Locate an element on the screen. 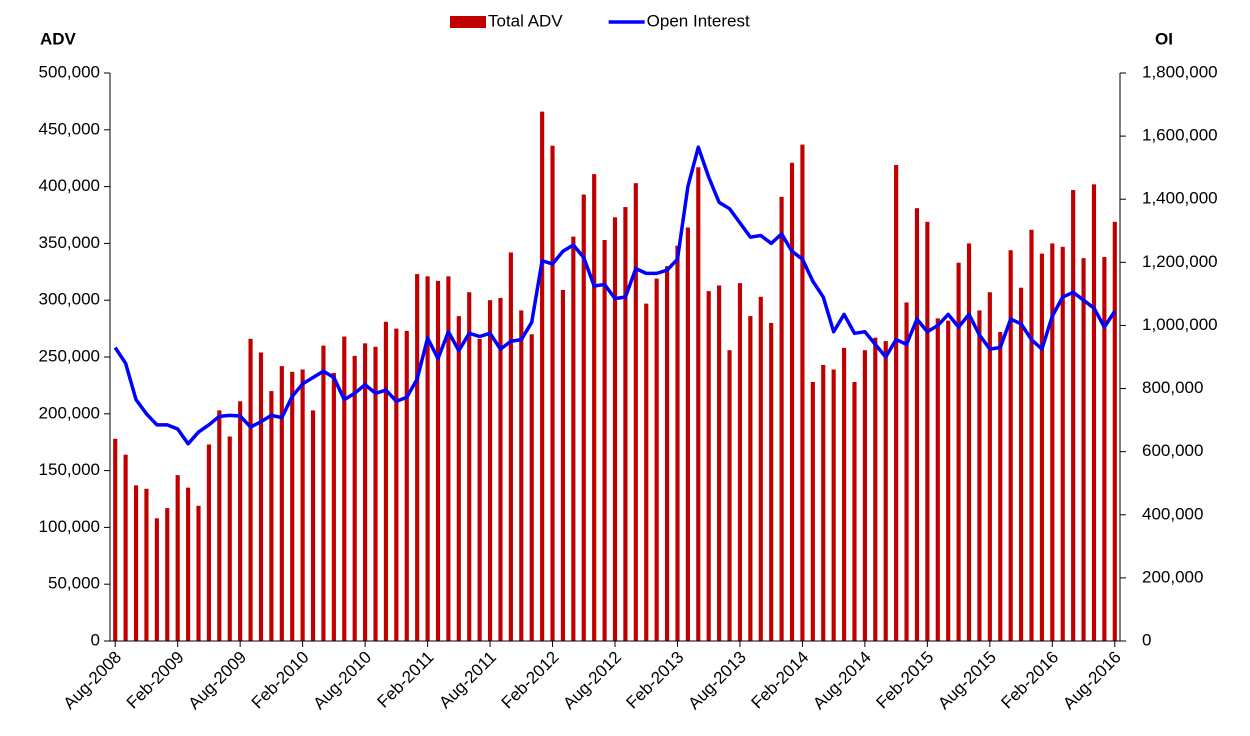  x-tick-label: Aug-2013 is located at coordinates (717, 681).